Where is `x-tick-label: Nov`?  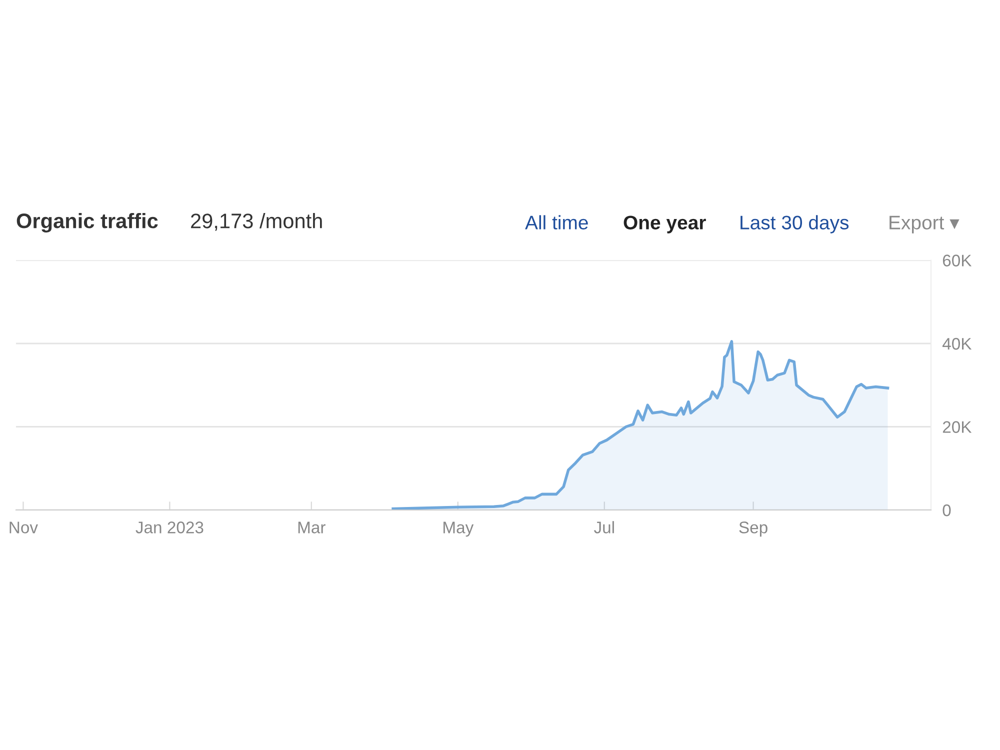
x-tick-label: Nov is located at coordinates (24, 528).